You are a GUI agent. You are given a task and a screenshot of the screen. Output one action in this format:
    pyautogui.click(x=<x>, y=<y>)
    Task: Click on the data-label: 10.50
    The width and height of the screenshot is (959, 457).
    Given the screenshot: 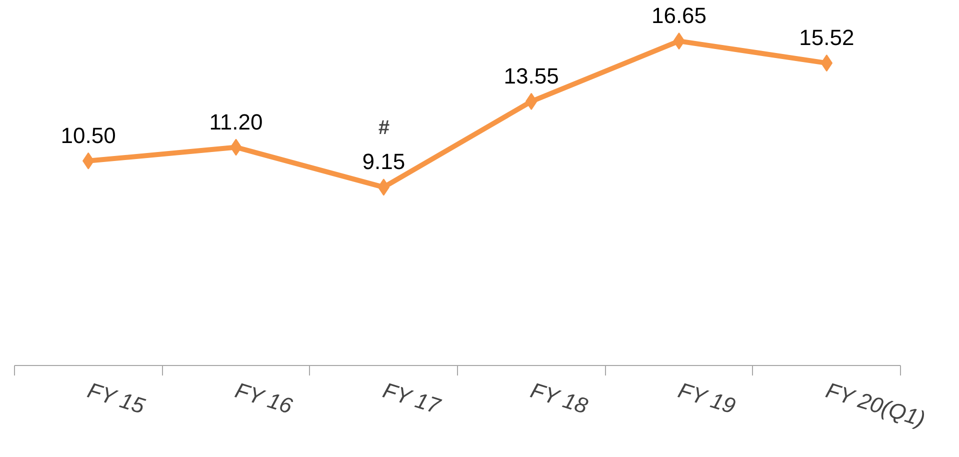 What is the action you would take?
    pyautogui.click(x=88, y=135)
    